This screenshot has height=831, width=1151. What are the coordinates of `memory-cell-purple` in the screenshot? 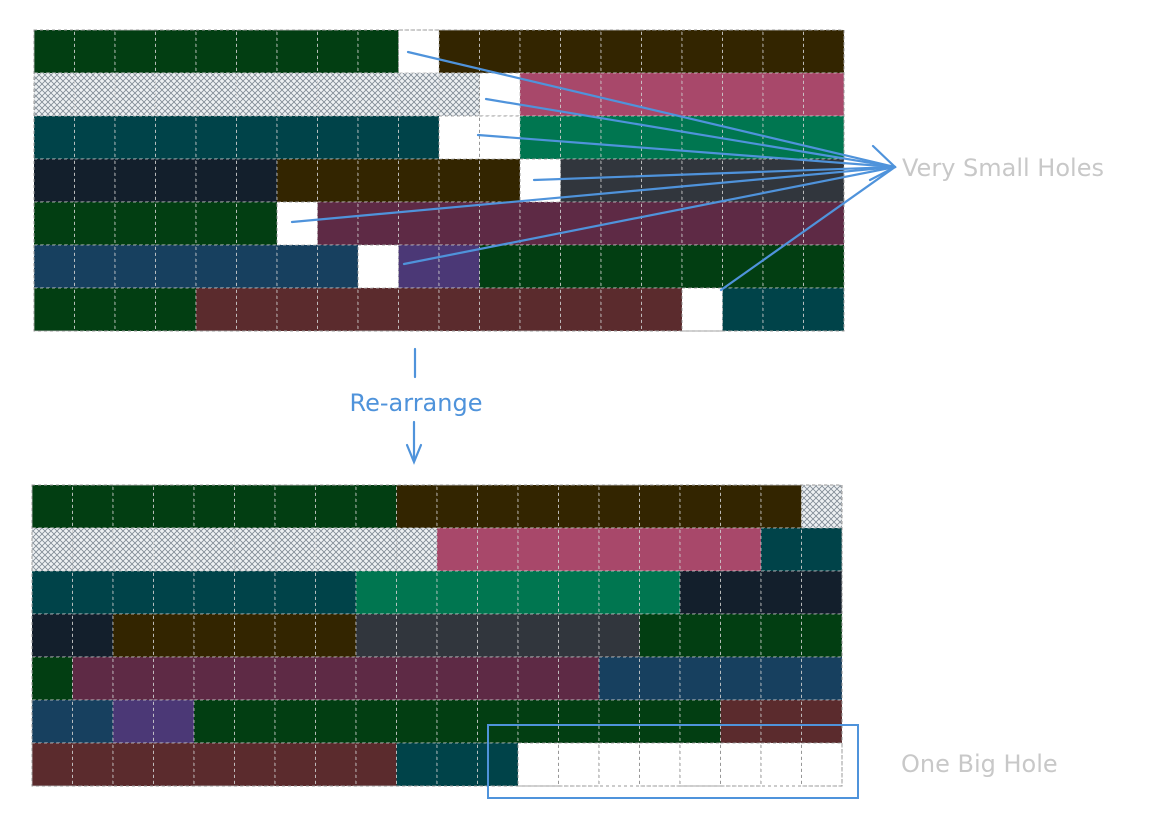 It's located at (133, 721).